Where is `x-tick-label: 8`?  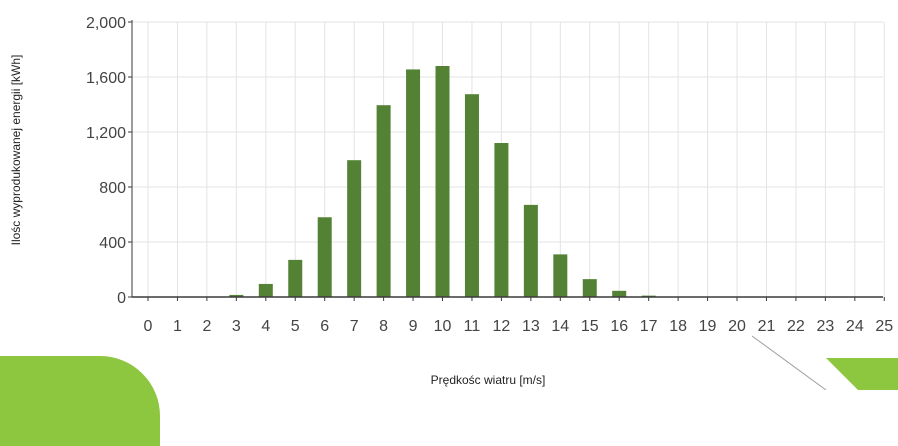
x-tick-label: 8 is located at coordinates (383, 326).